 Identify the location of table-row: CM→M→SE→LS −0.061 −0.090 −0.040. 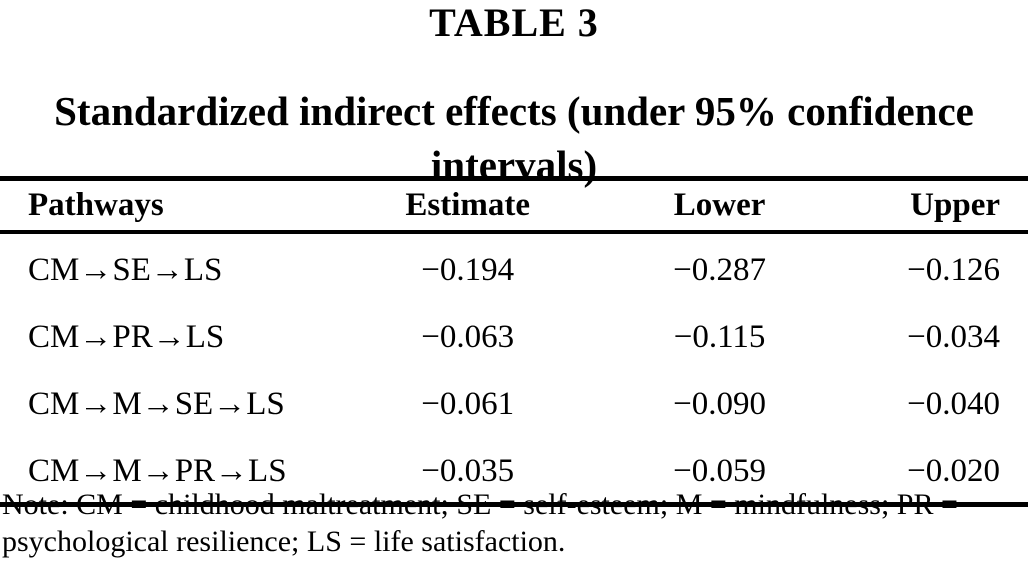
(514, 401).